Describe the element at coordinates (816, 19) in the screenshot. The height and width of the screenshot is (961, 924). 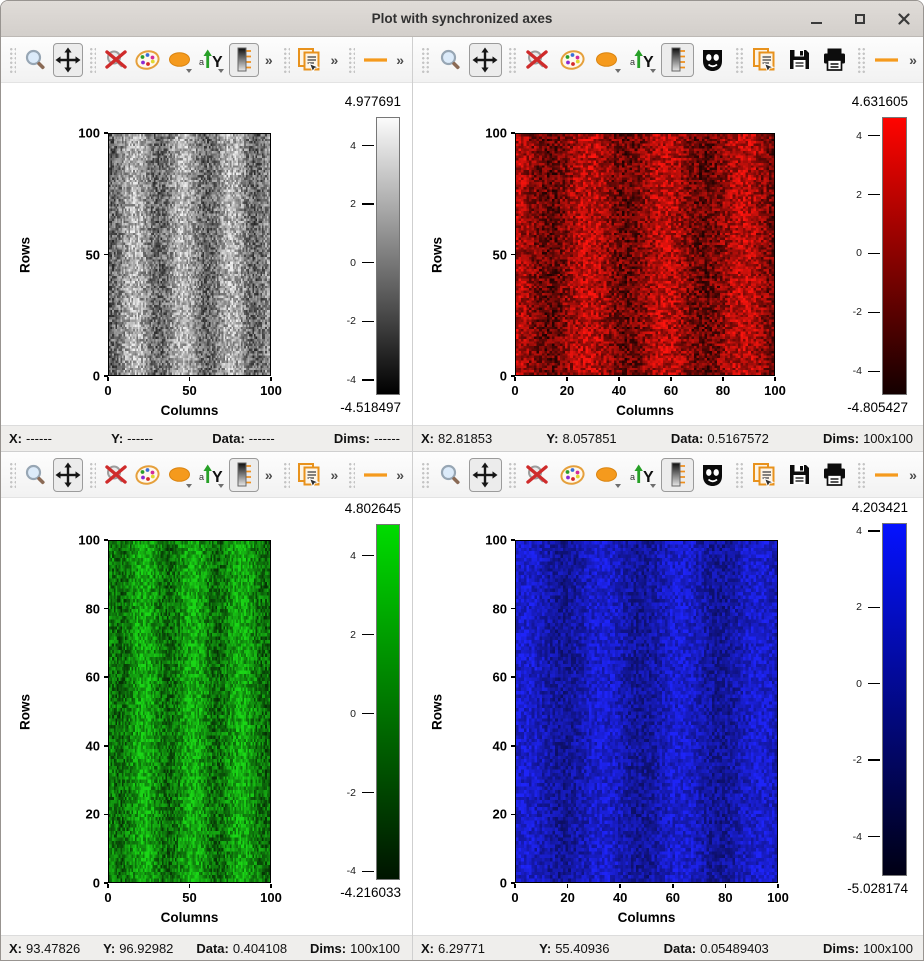
I see `minimize-button` at that location.